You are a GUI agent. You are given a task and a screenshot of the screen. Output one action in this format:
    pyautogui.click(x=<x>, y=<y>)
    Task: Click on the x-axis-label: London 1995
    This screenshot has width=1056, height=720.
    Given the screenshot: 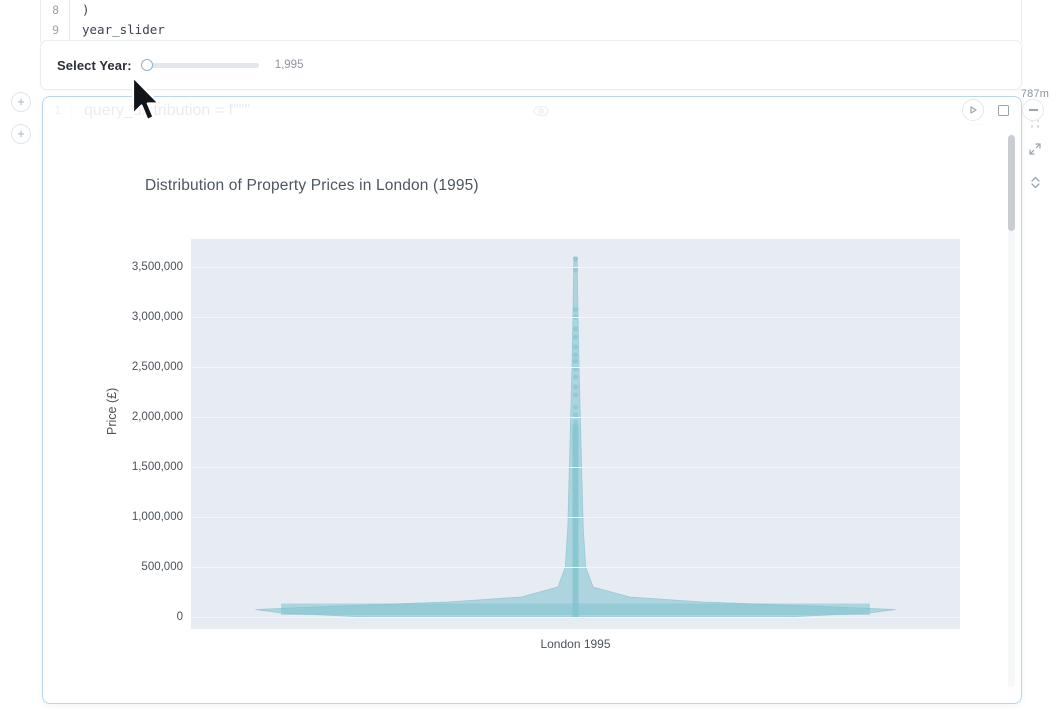 What is the action you would take?
    pyautogui.click(x=575, y=644)
    